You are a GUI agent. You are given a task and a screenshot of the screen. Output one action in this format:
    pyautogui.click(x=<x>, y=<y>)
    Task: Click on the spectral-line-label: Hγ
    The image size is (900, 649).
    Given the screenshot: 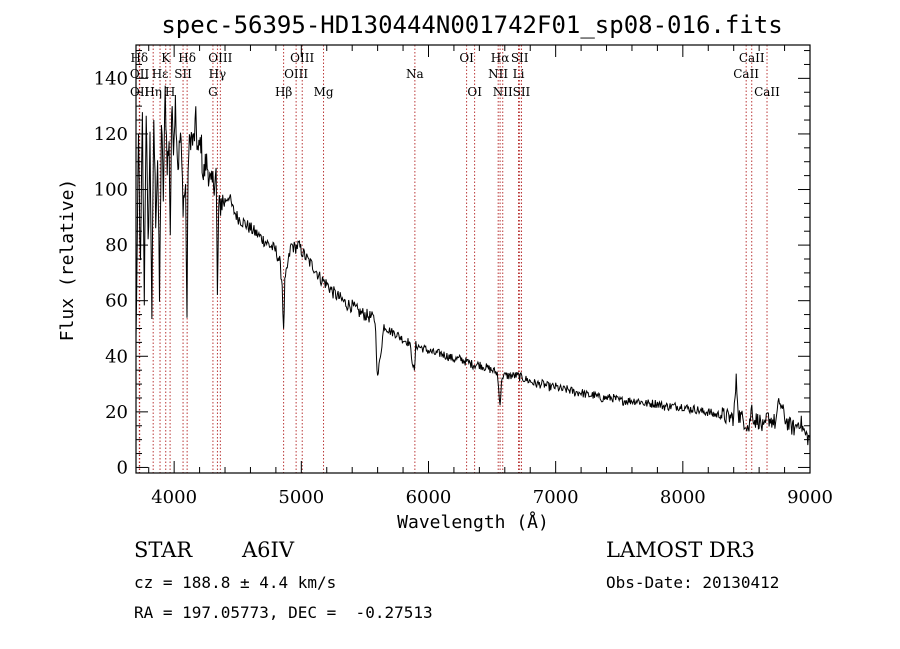 What is the action you would take?
    pyautogui.click(x=218, y=74)
    